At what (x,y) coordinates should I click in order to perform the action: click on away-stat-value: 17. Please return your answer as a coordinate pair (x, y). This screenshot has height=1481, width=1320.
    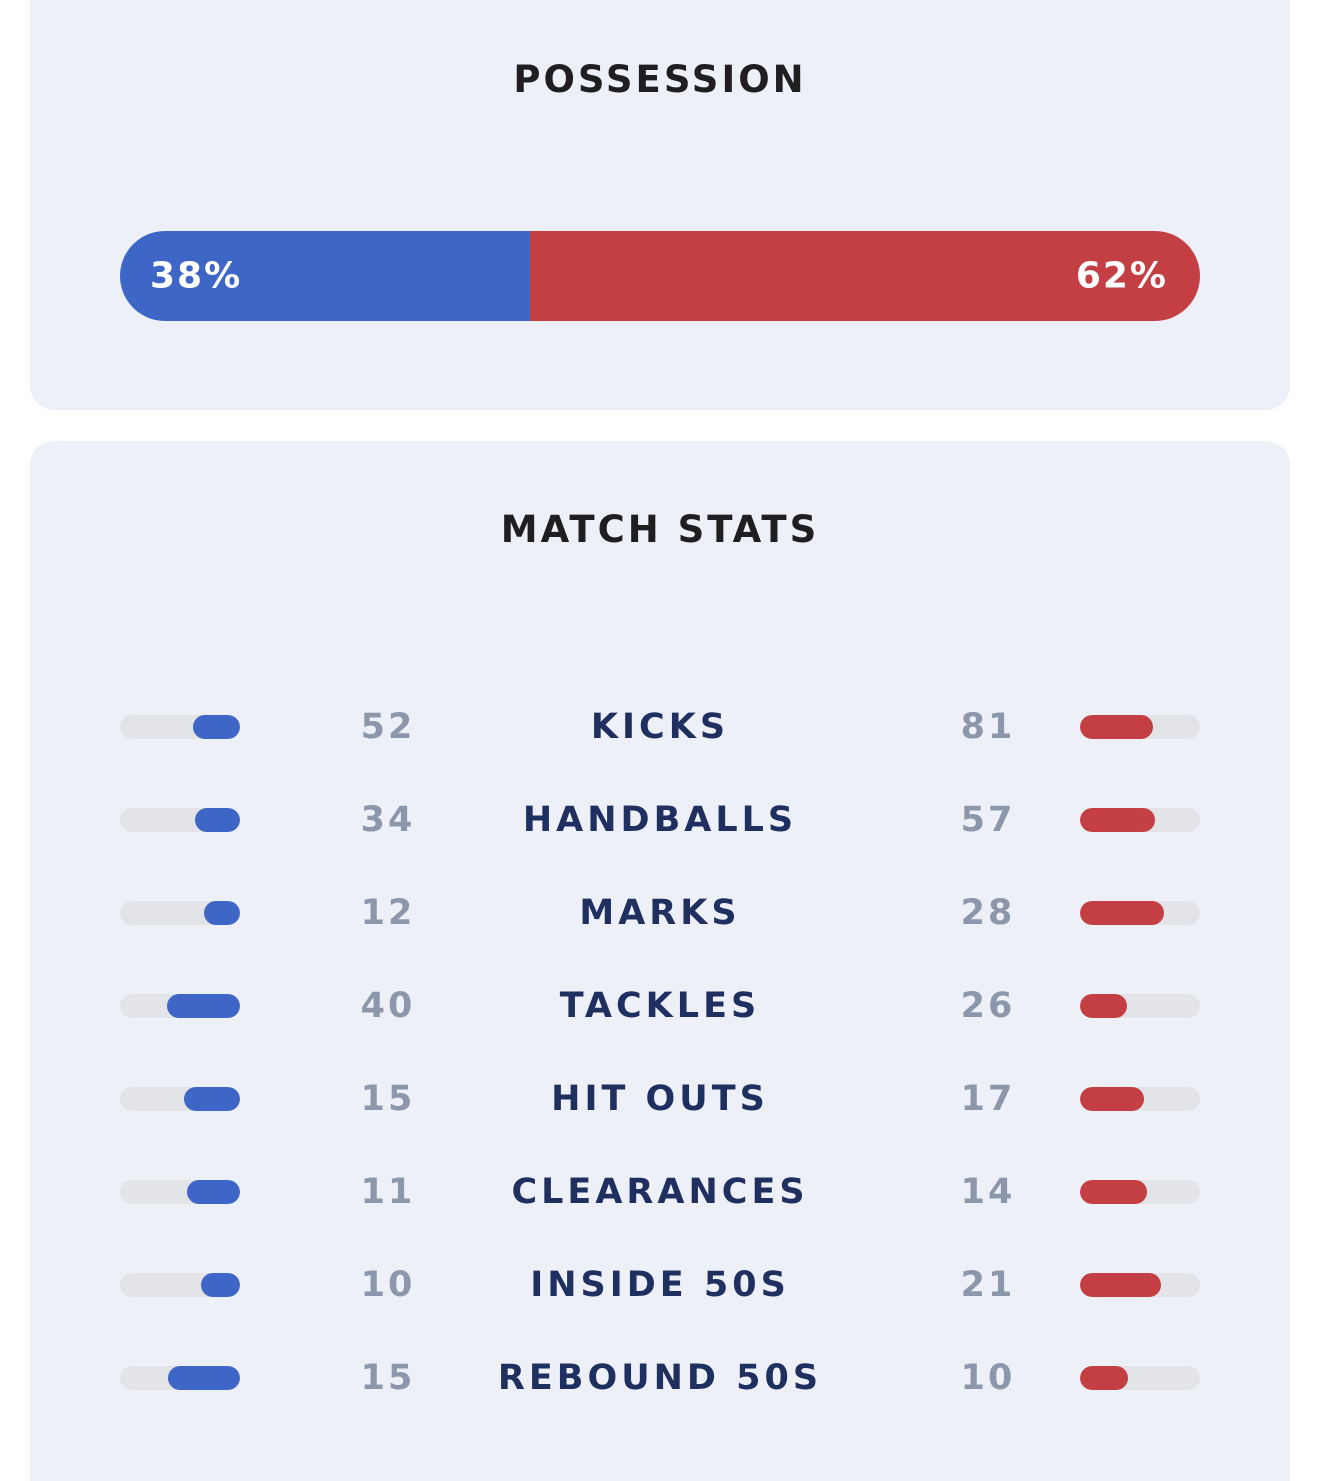
    Looking at the image, I should click on (988, 1099).